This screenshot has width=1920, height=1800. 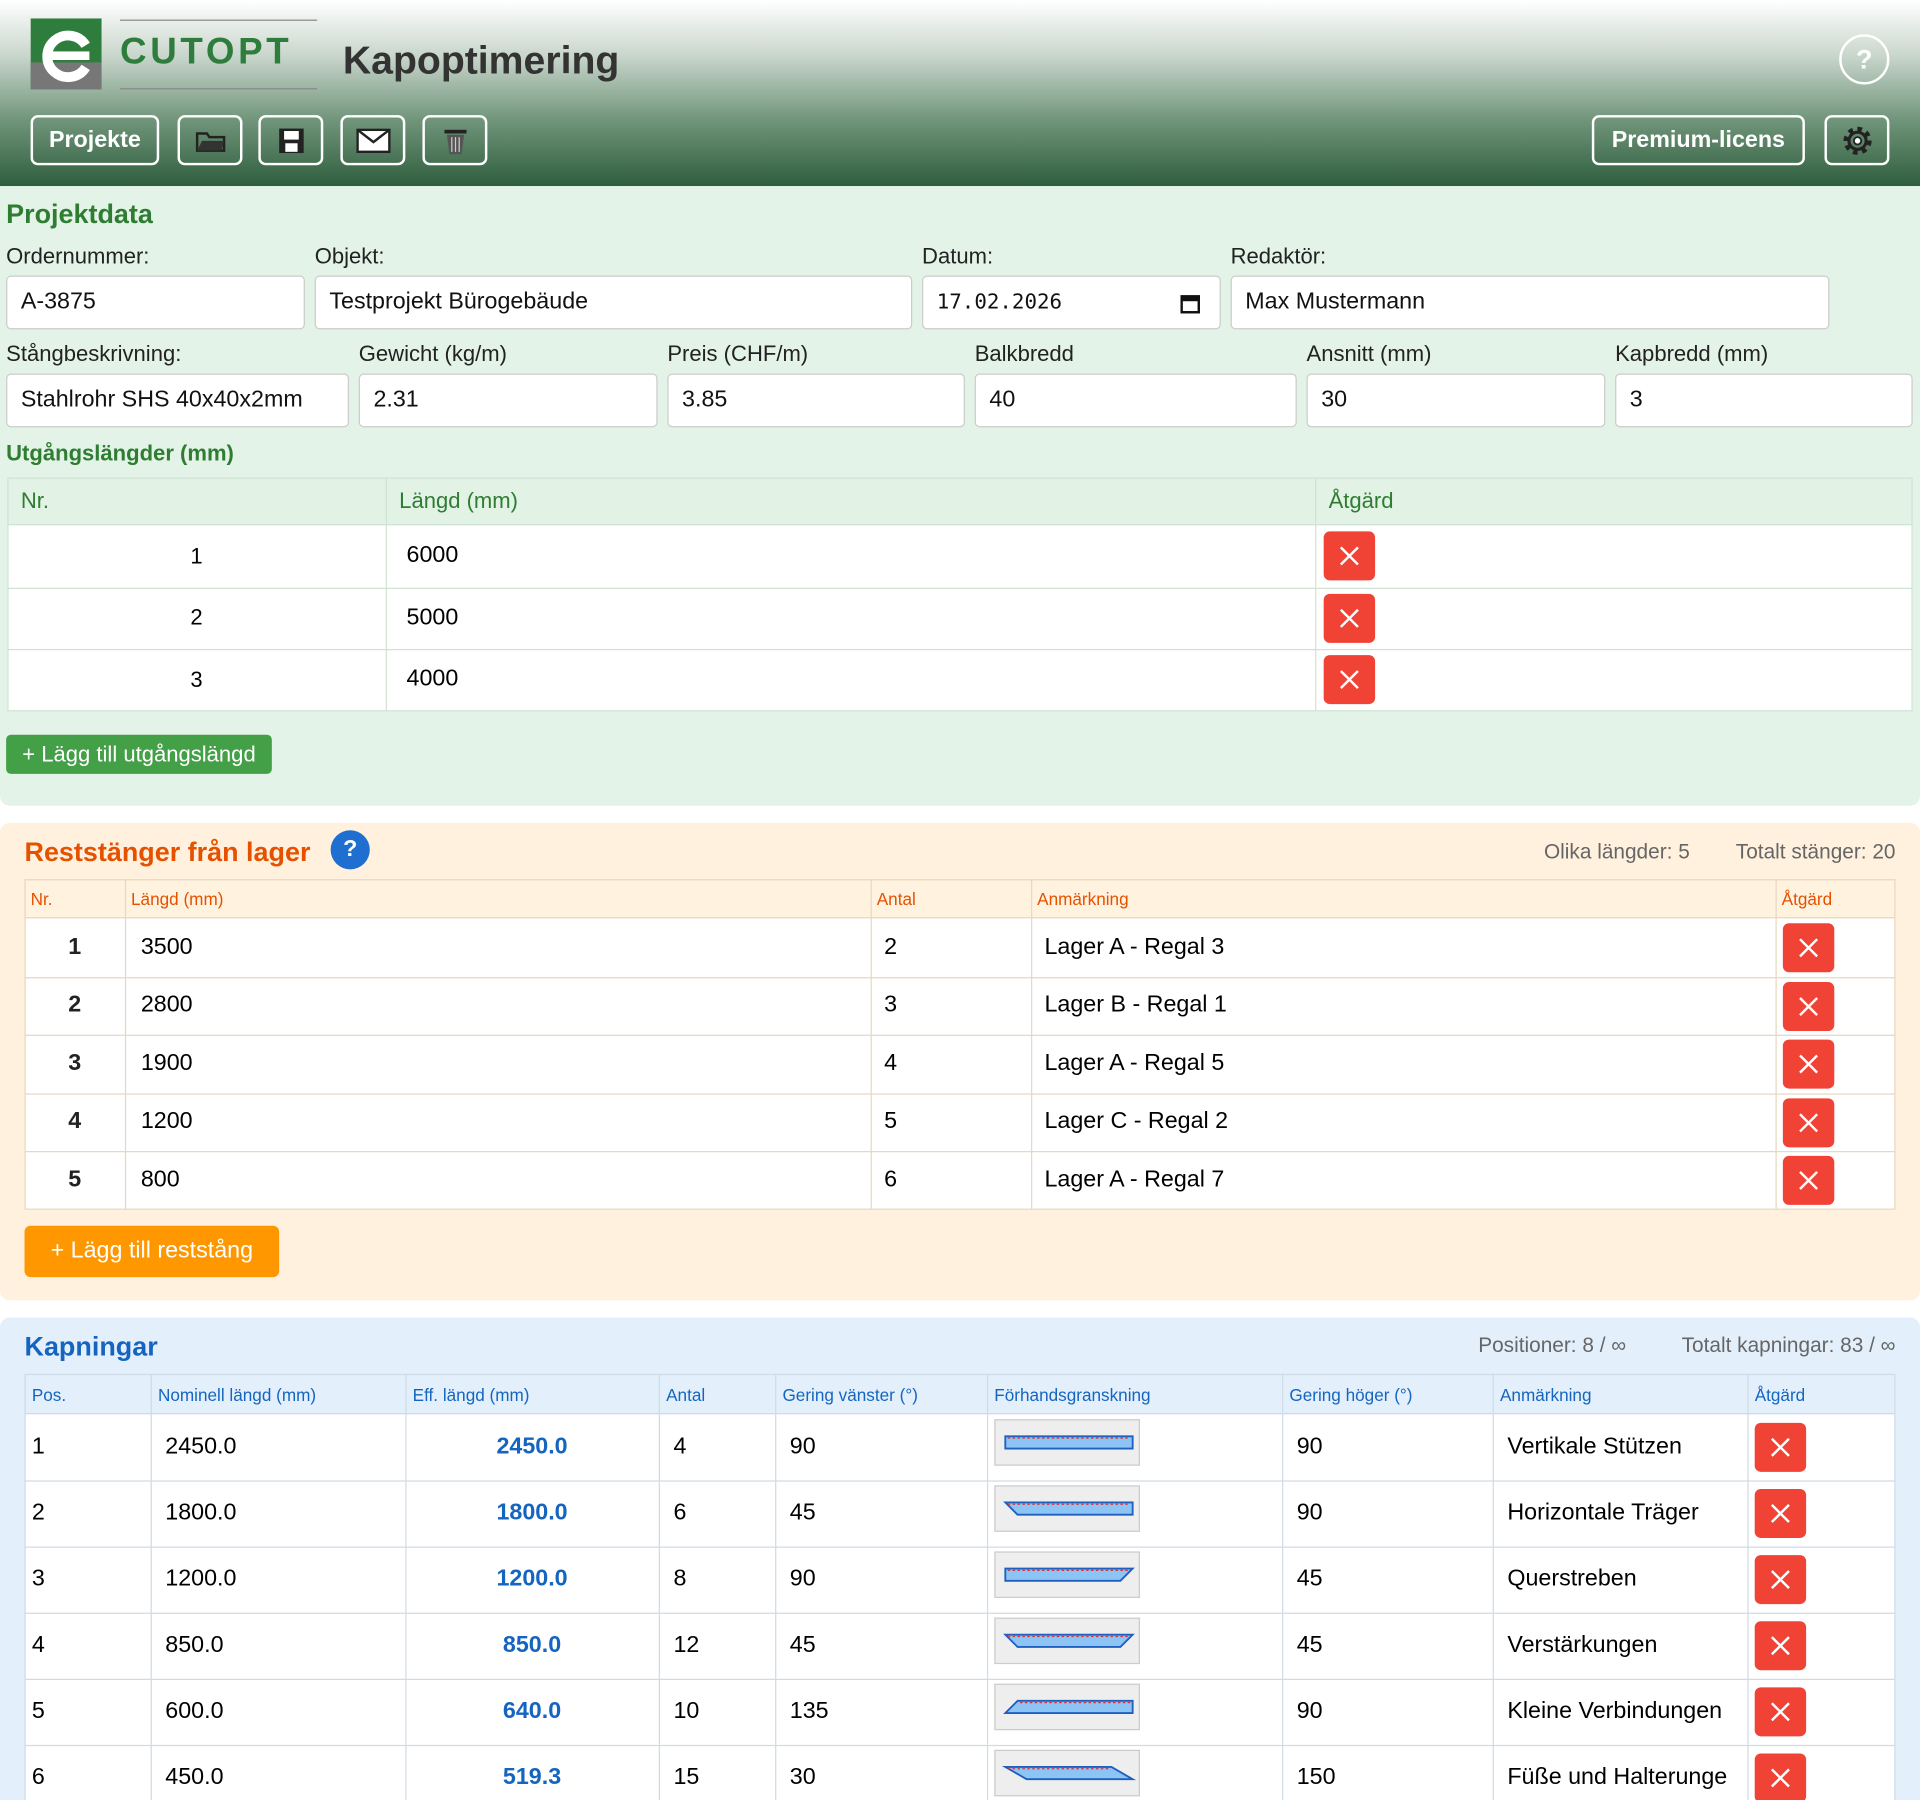 I want to click on logo-line, so click(x=219, y=20).